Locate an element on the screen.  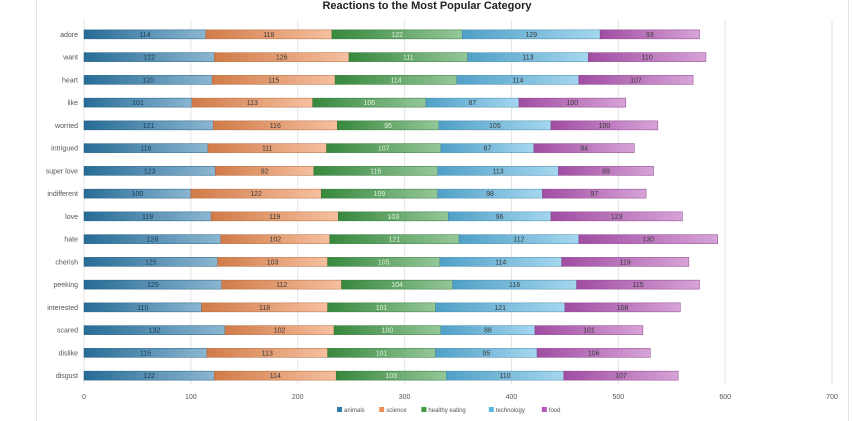
frame-border-left is located at coordinates (36, 210).